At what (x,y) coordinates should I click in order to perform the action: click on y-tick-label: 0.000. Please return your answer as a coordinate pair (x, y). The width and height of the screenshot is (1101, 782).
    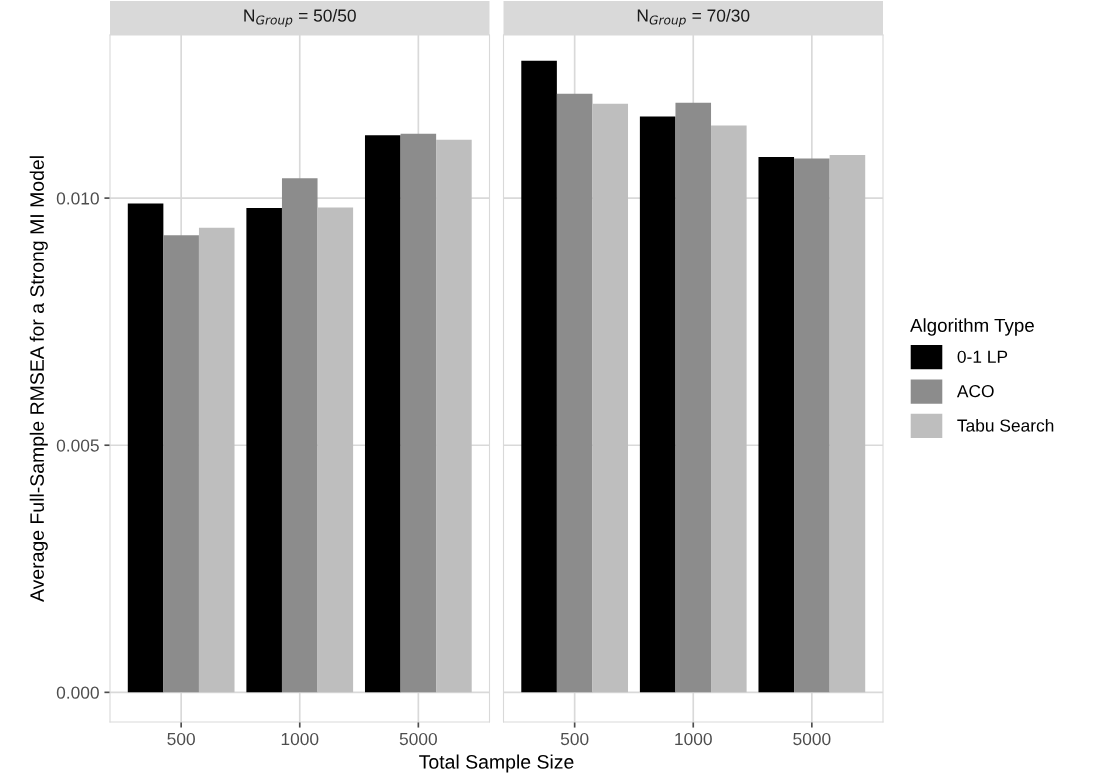
    Looking at the image, I should click on (77, 692).